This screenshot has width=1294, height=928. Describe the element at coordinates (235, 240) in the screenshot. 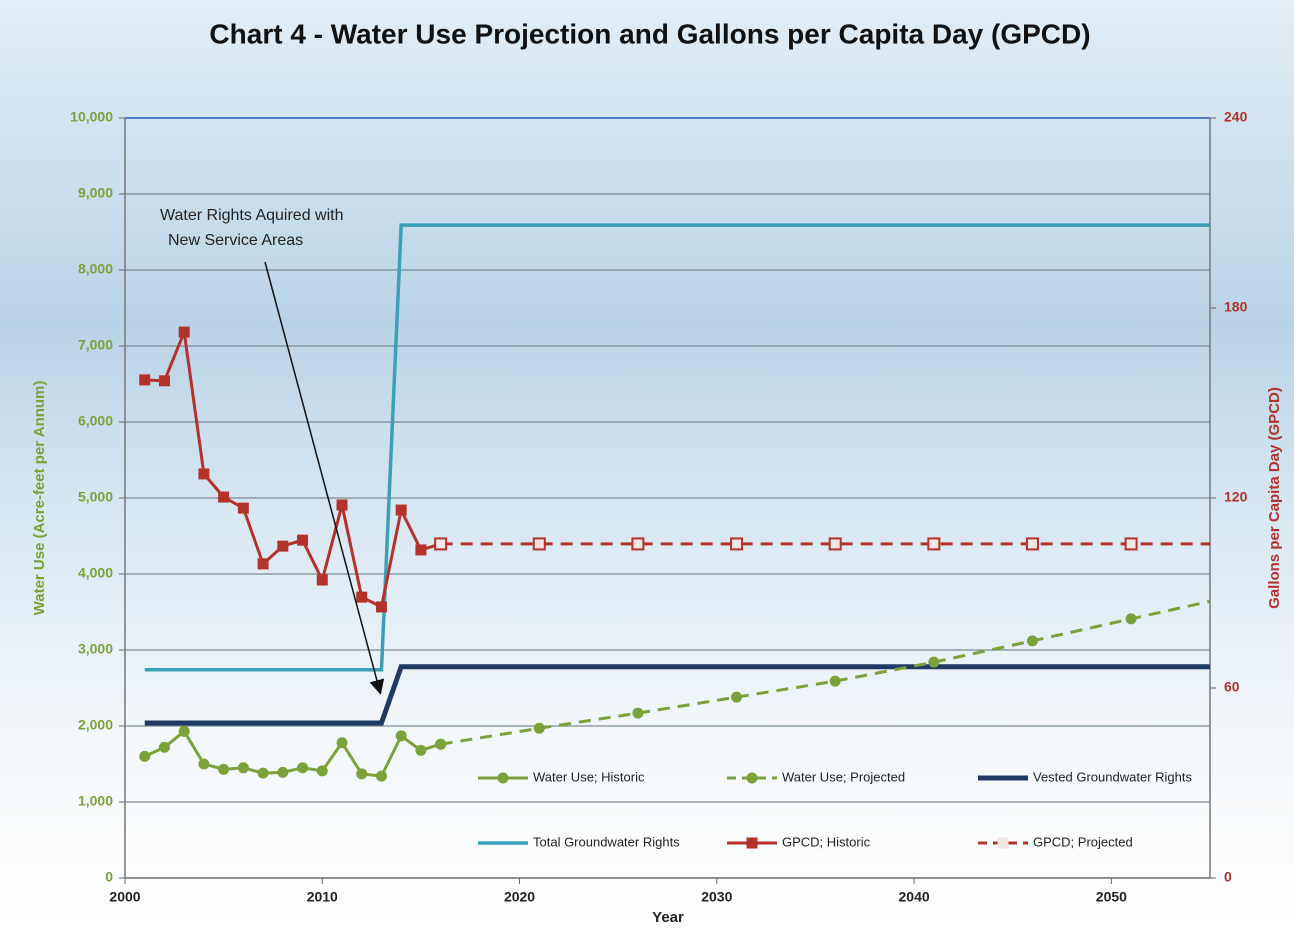

I see `annotation: New Service Areas` at that location.